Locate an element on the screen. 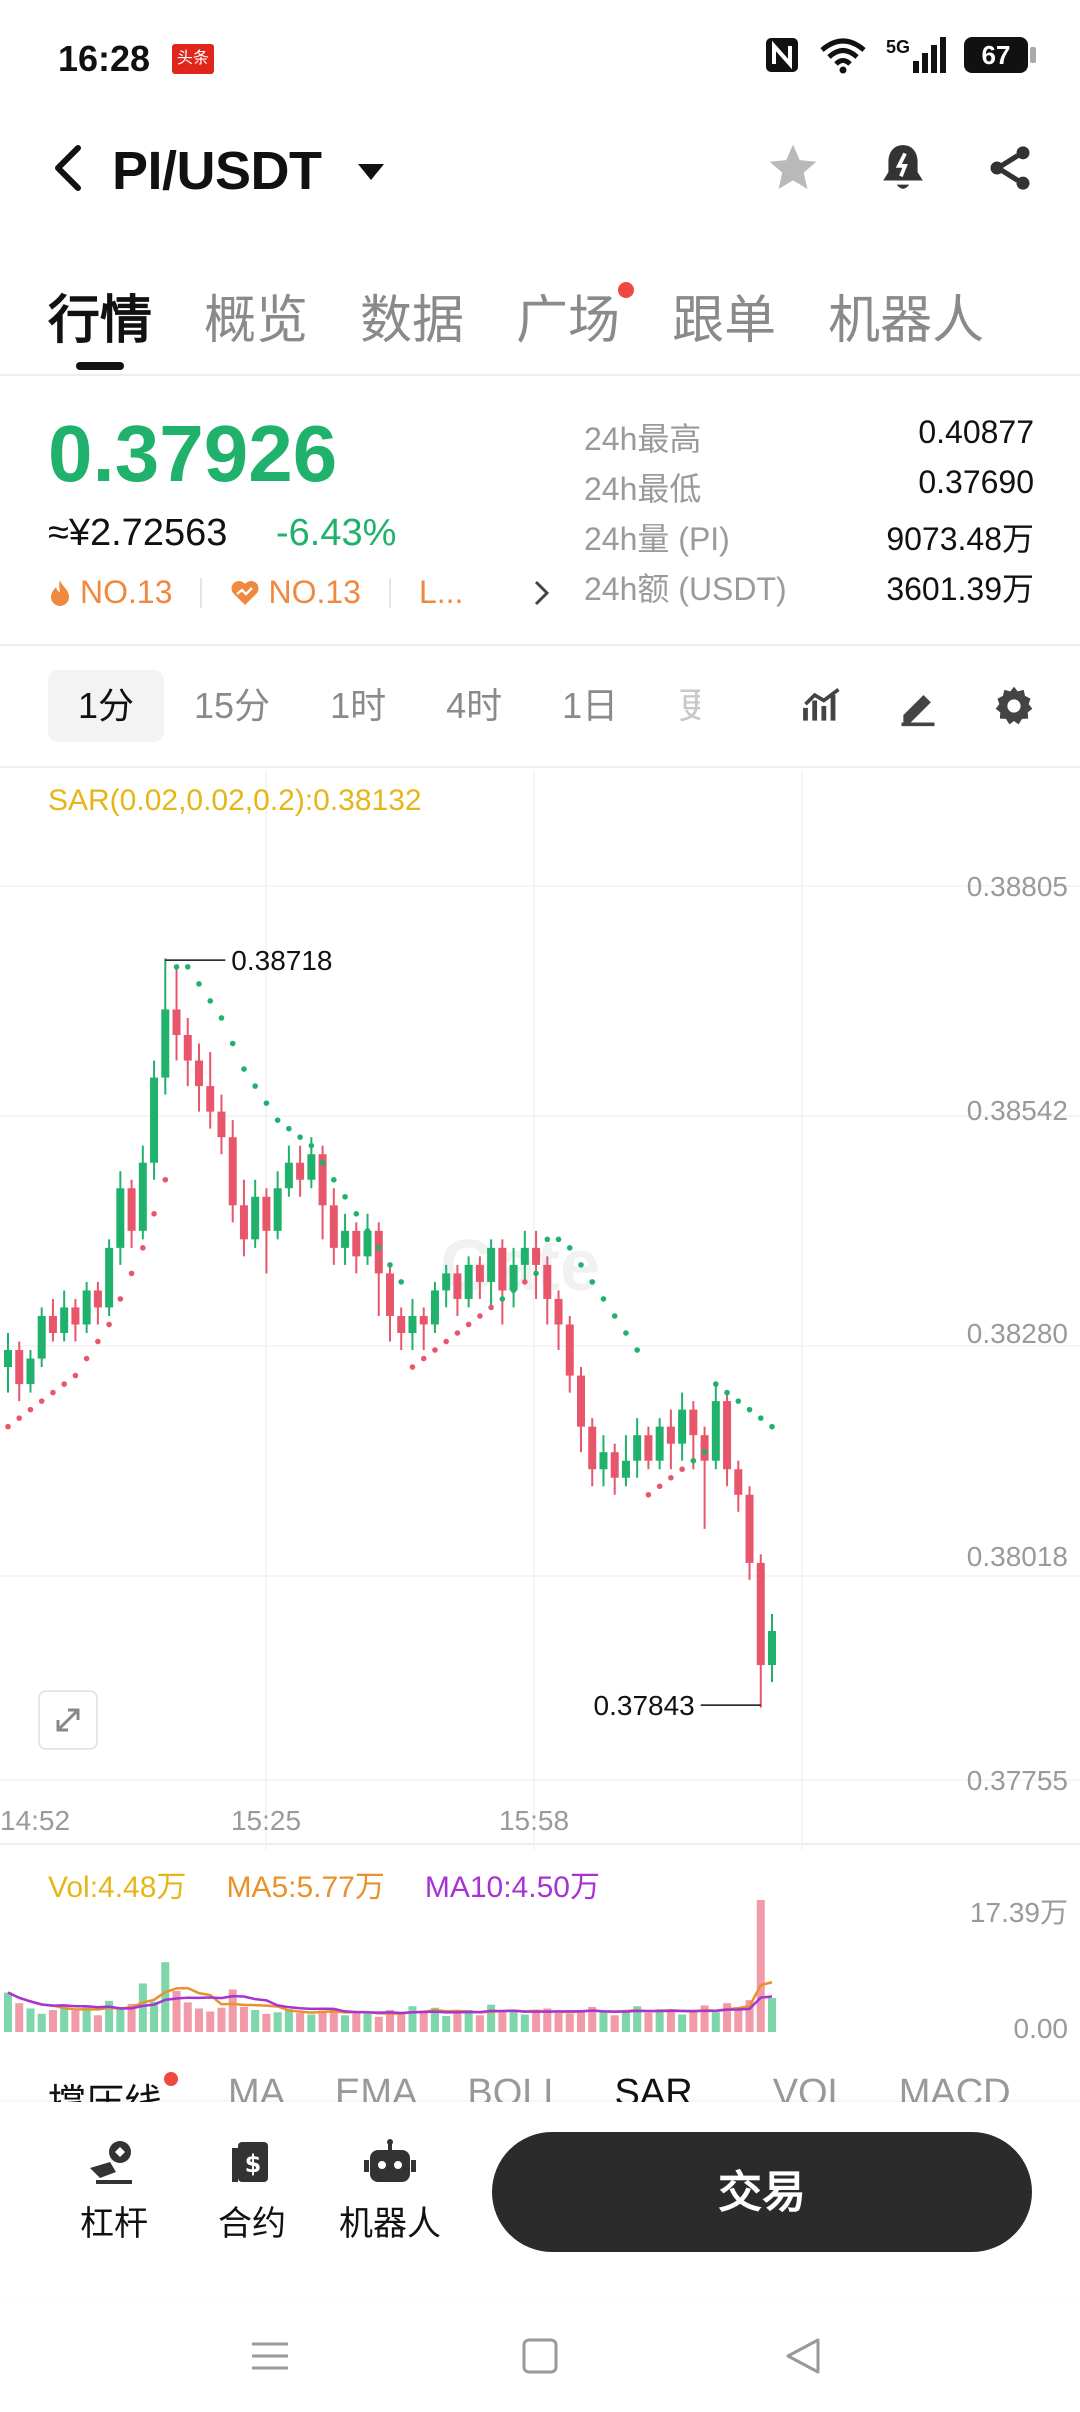 The height and width of the screenshot is (2412, 1080). tab-overview: 概览 is located at coordinates (256, 315).